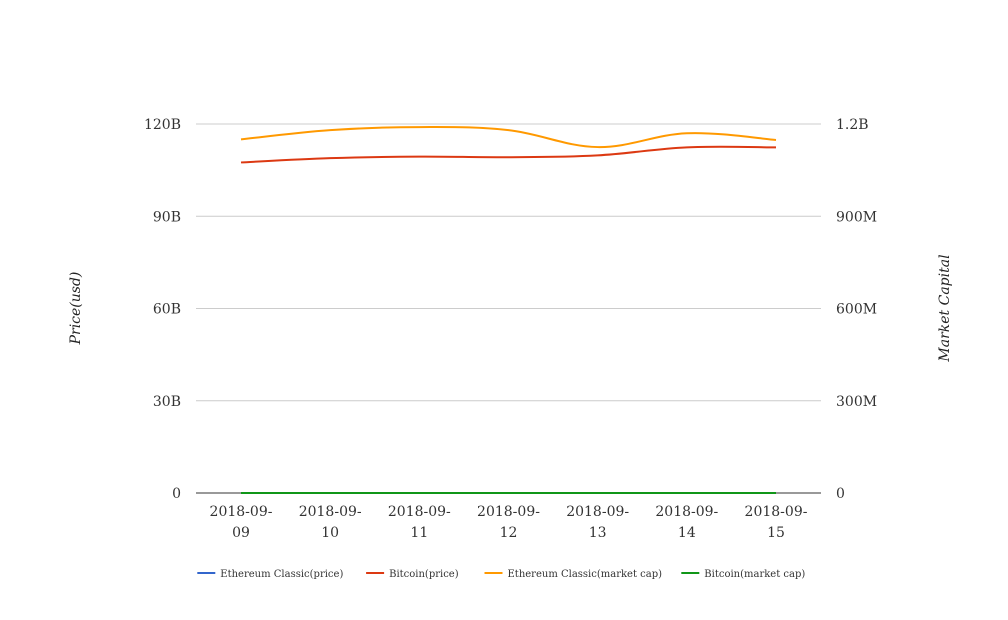  I want to click on y-left-tick-label: 60B, so click(167, 310).